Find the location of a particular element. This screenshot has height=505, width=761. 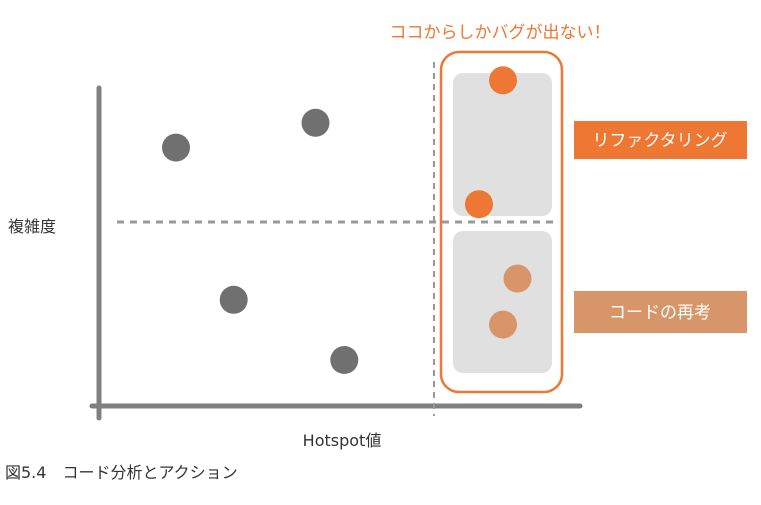

y-axis-label: 複雑度 is located at coordinates (32, 226).